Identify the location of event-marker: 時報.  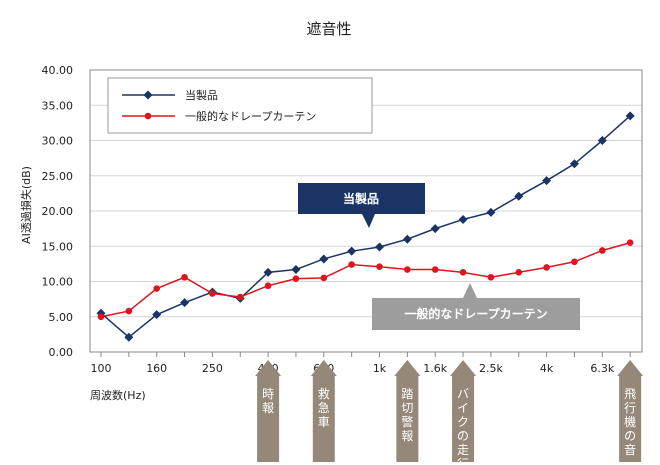
(268, 411).